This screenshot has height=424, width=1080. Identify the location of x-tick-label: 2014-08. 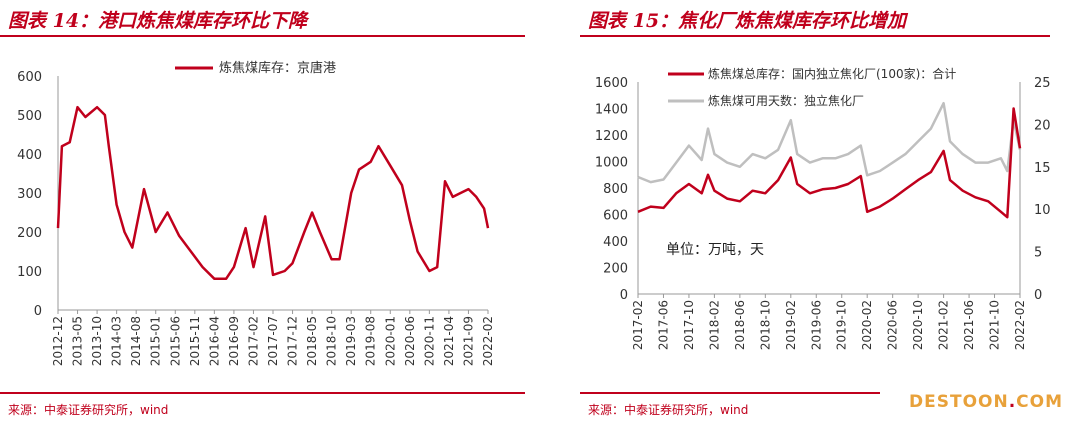
(136, 341).